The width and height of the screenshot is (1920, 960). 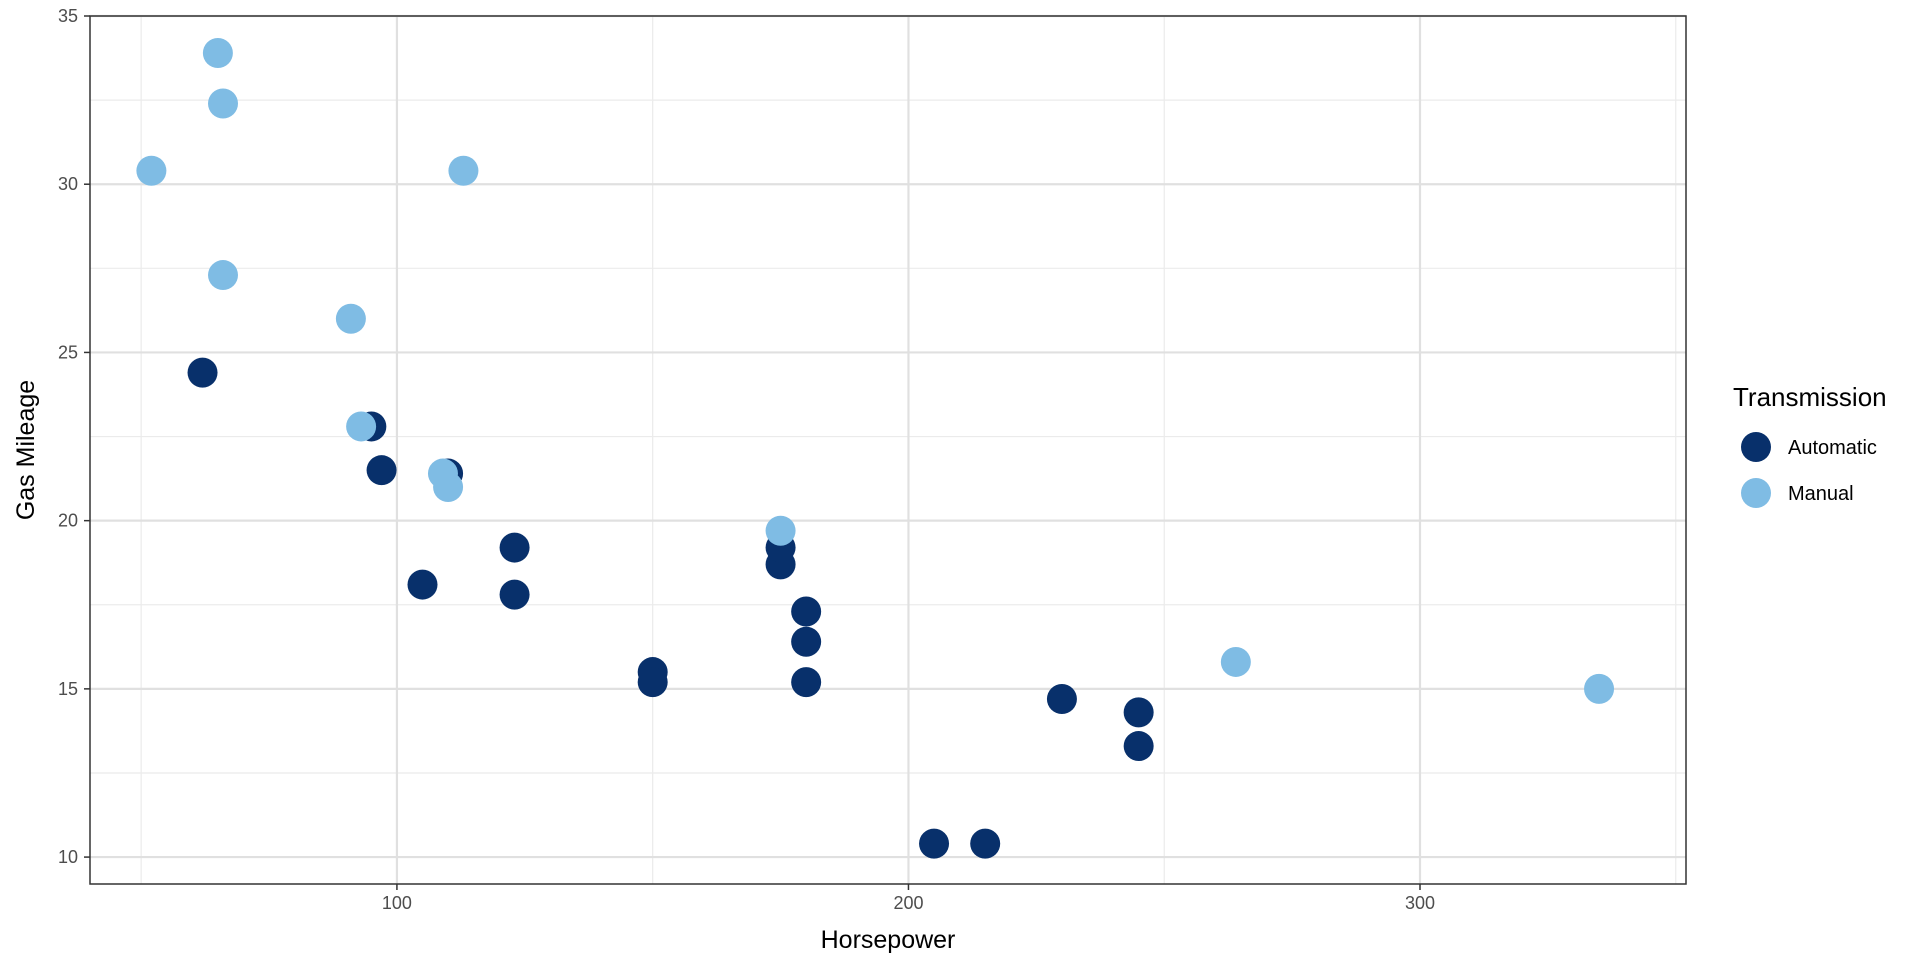 What do you see at coordinates (68, 689) in the screenshot?
I see `y-tick-label: 15` at bounding box center [68, 689].